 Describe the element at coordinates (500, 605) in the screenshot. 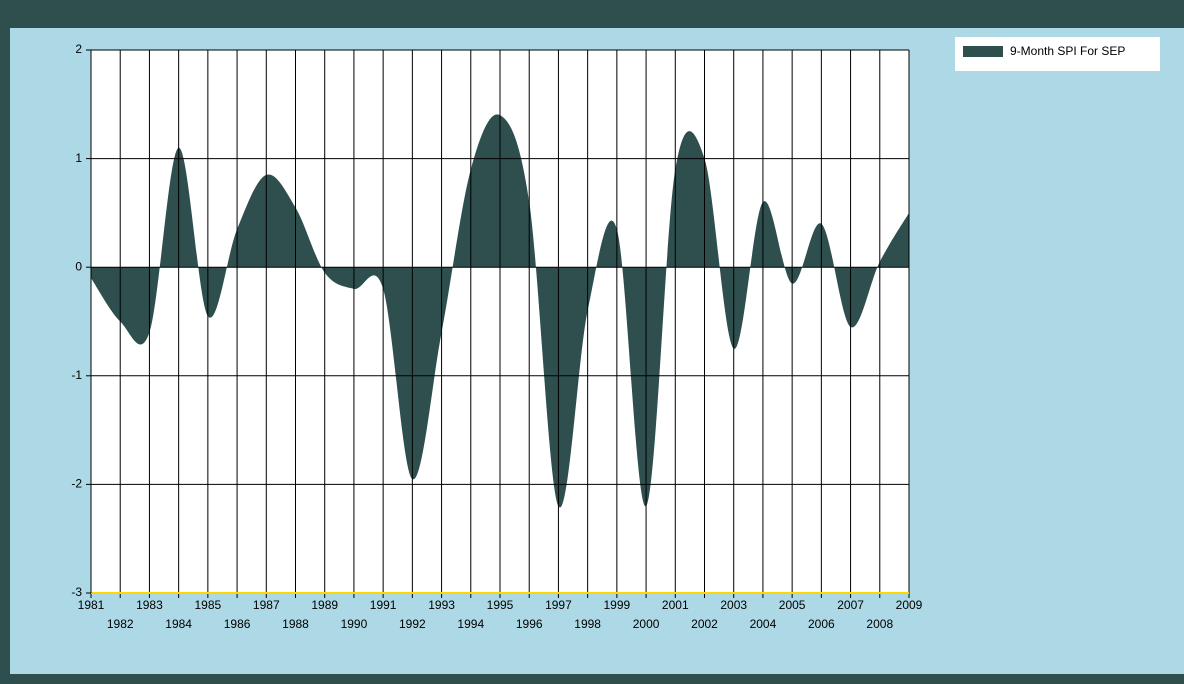

I see `x-tick-label: 1995` at that location.